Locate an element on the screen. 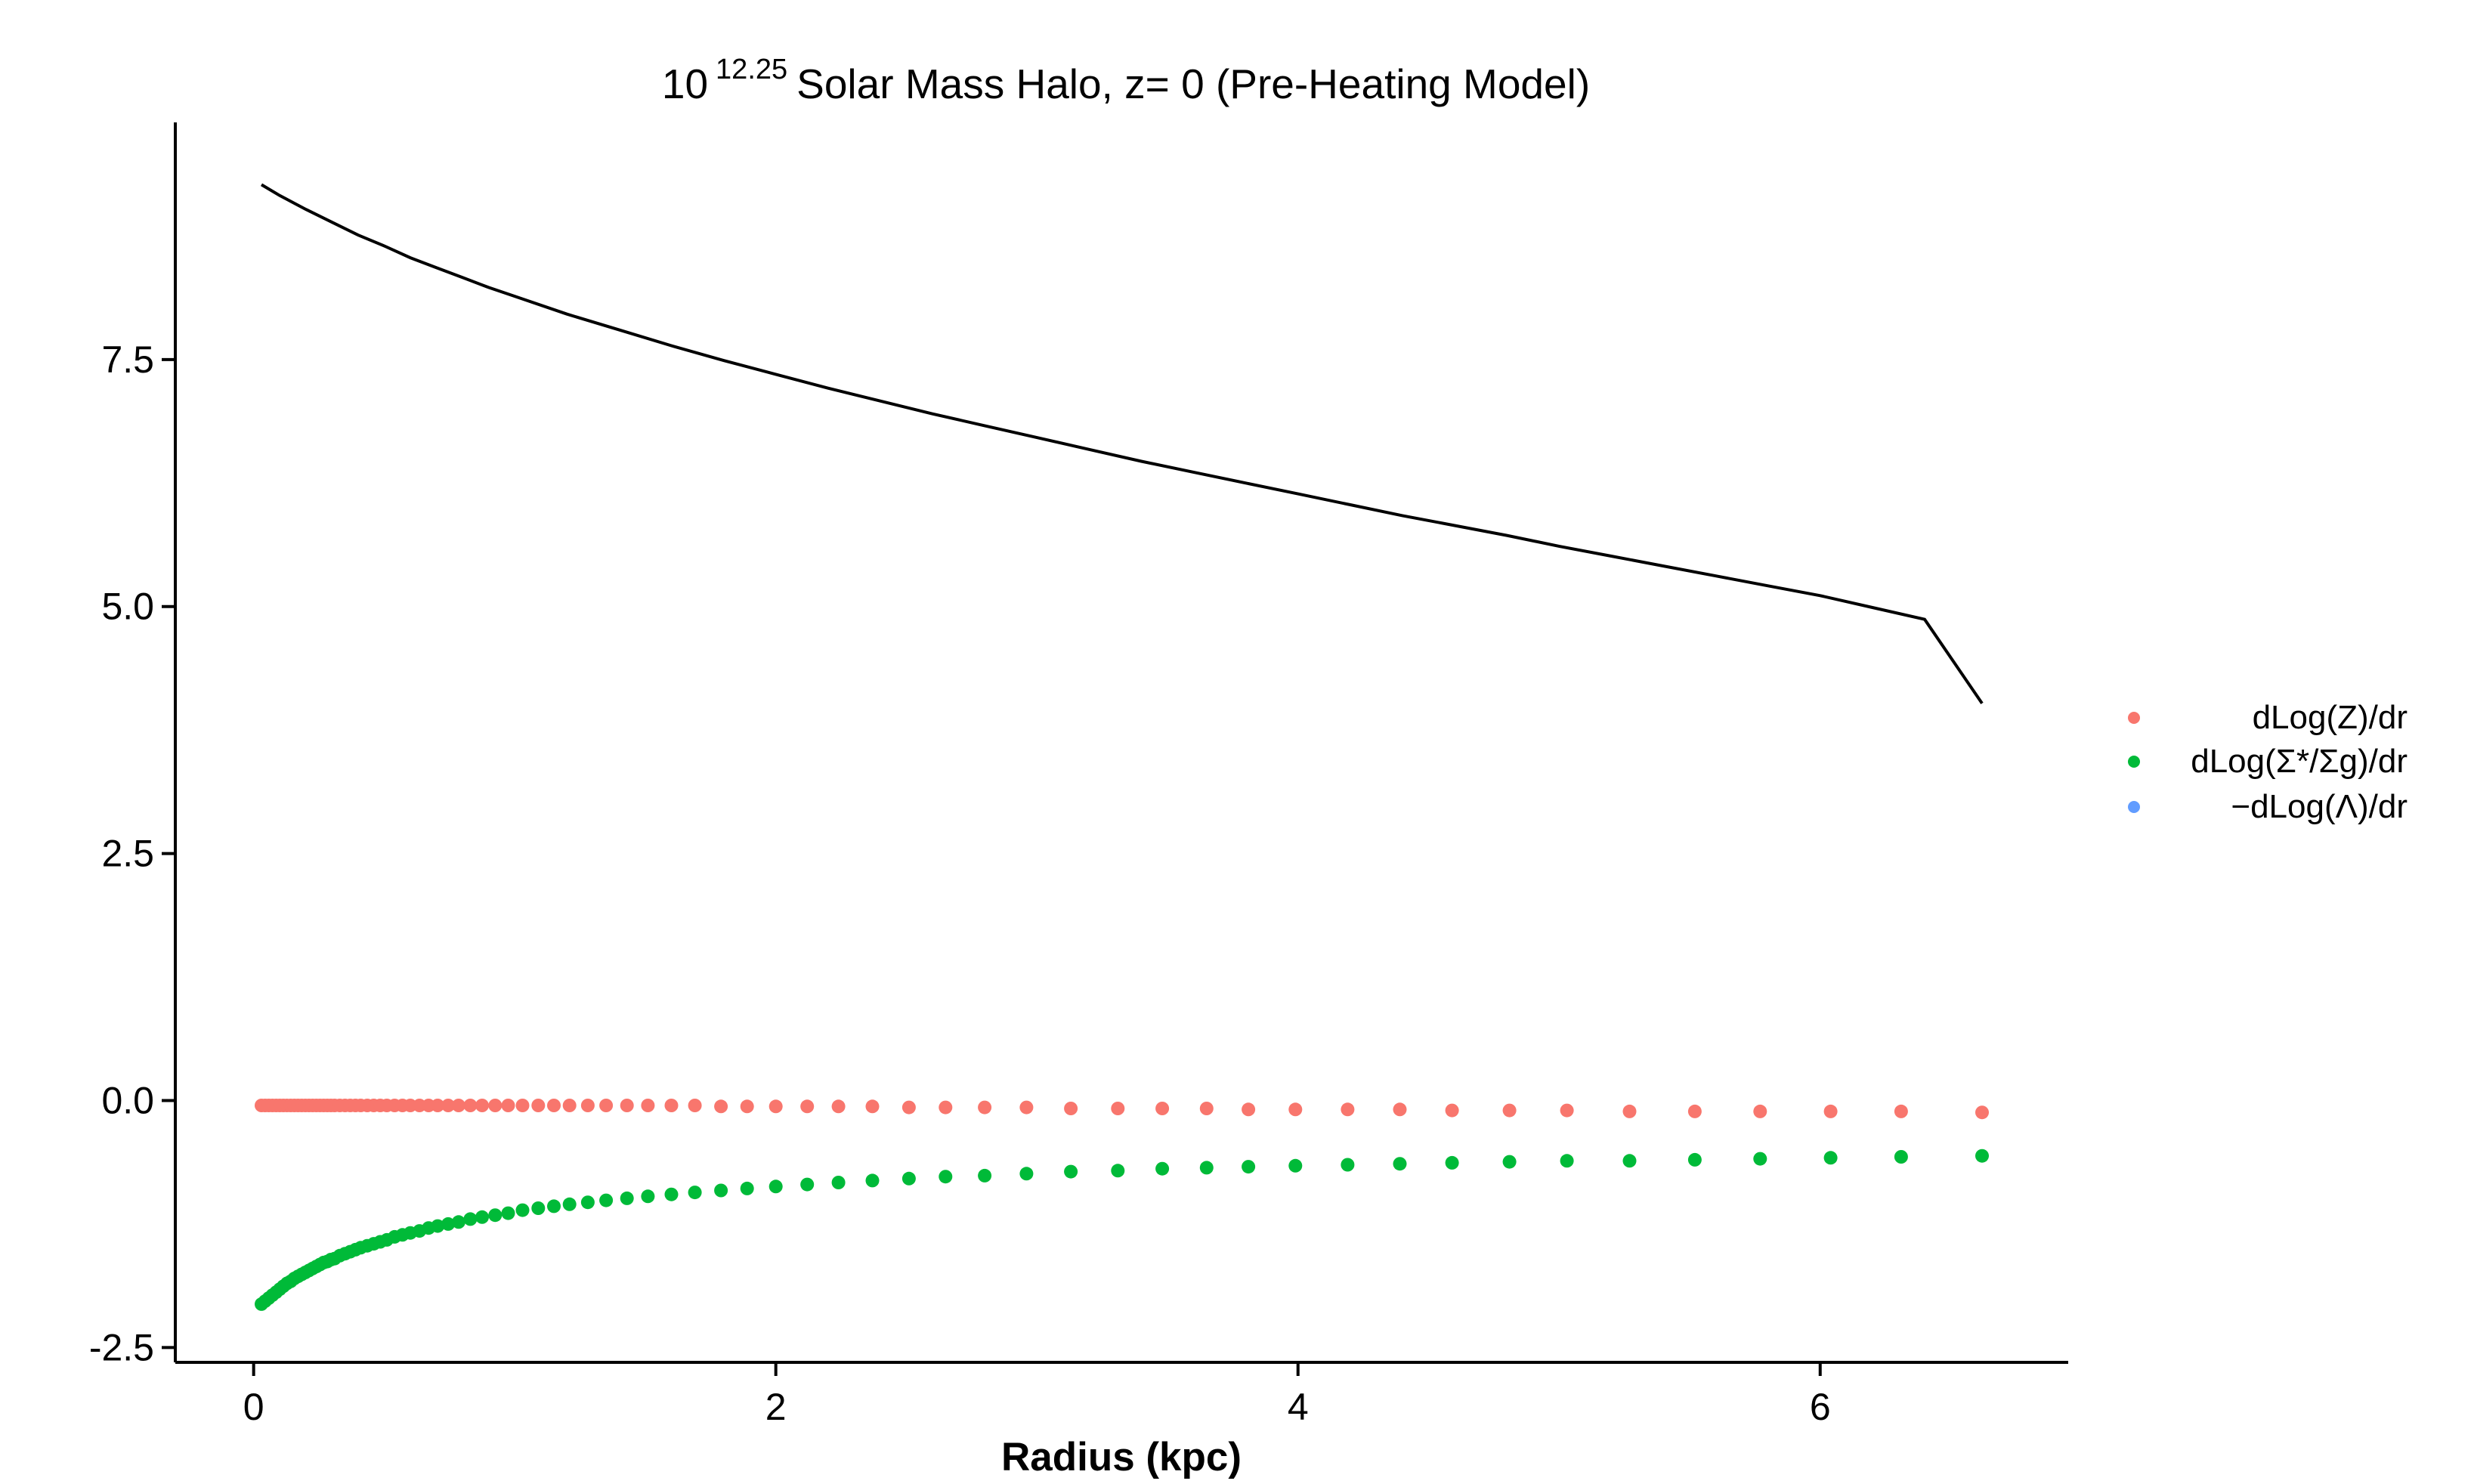  x-axis-title: Radius (kpc) is located at coordinates (1121, 1457).